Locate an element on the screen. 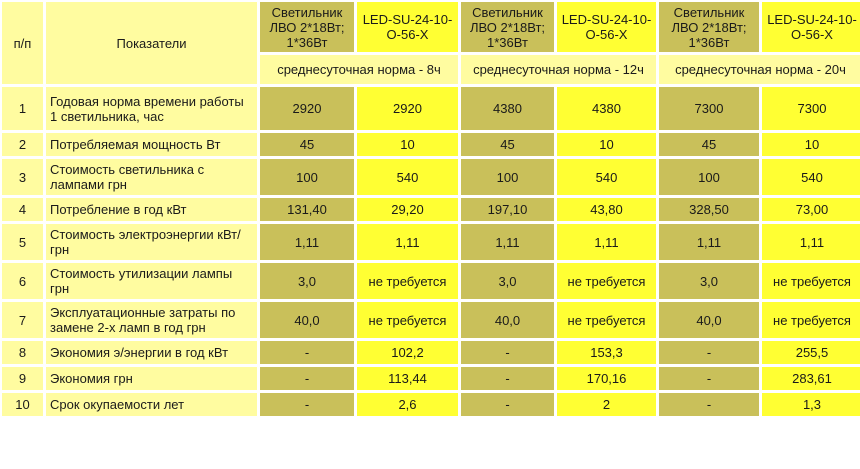 Image resolution: width=860 pixels, height=469 pixels. value-cell: 102,2 is located at coordinates (407, 352).